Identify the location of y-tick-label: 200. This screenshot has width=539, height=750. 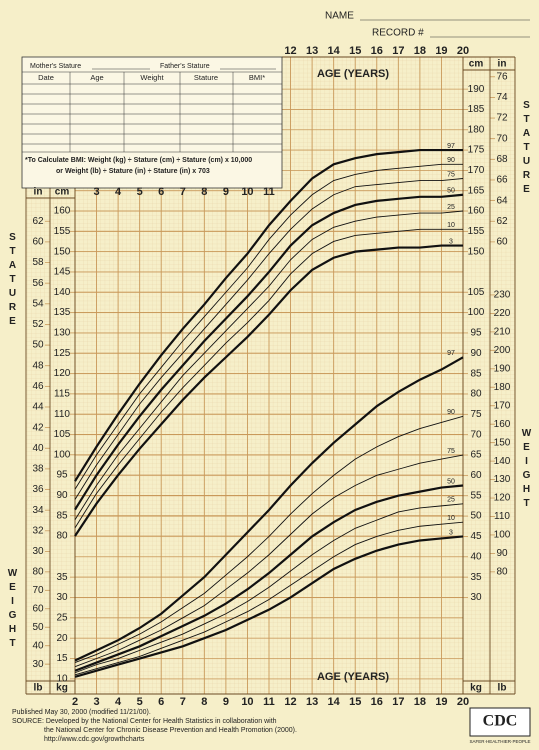
(502, 350).